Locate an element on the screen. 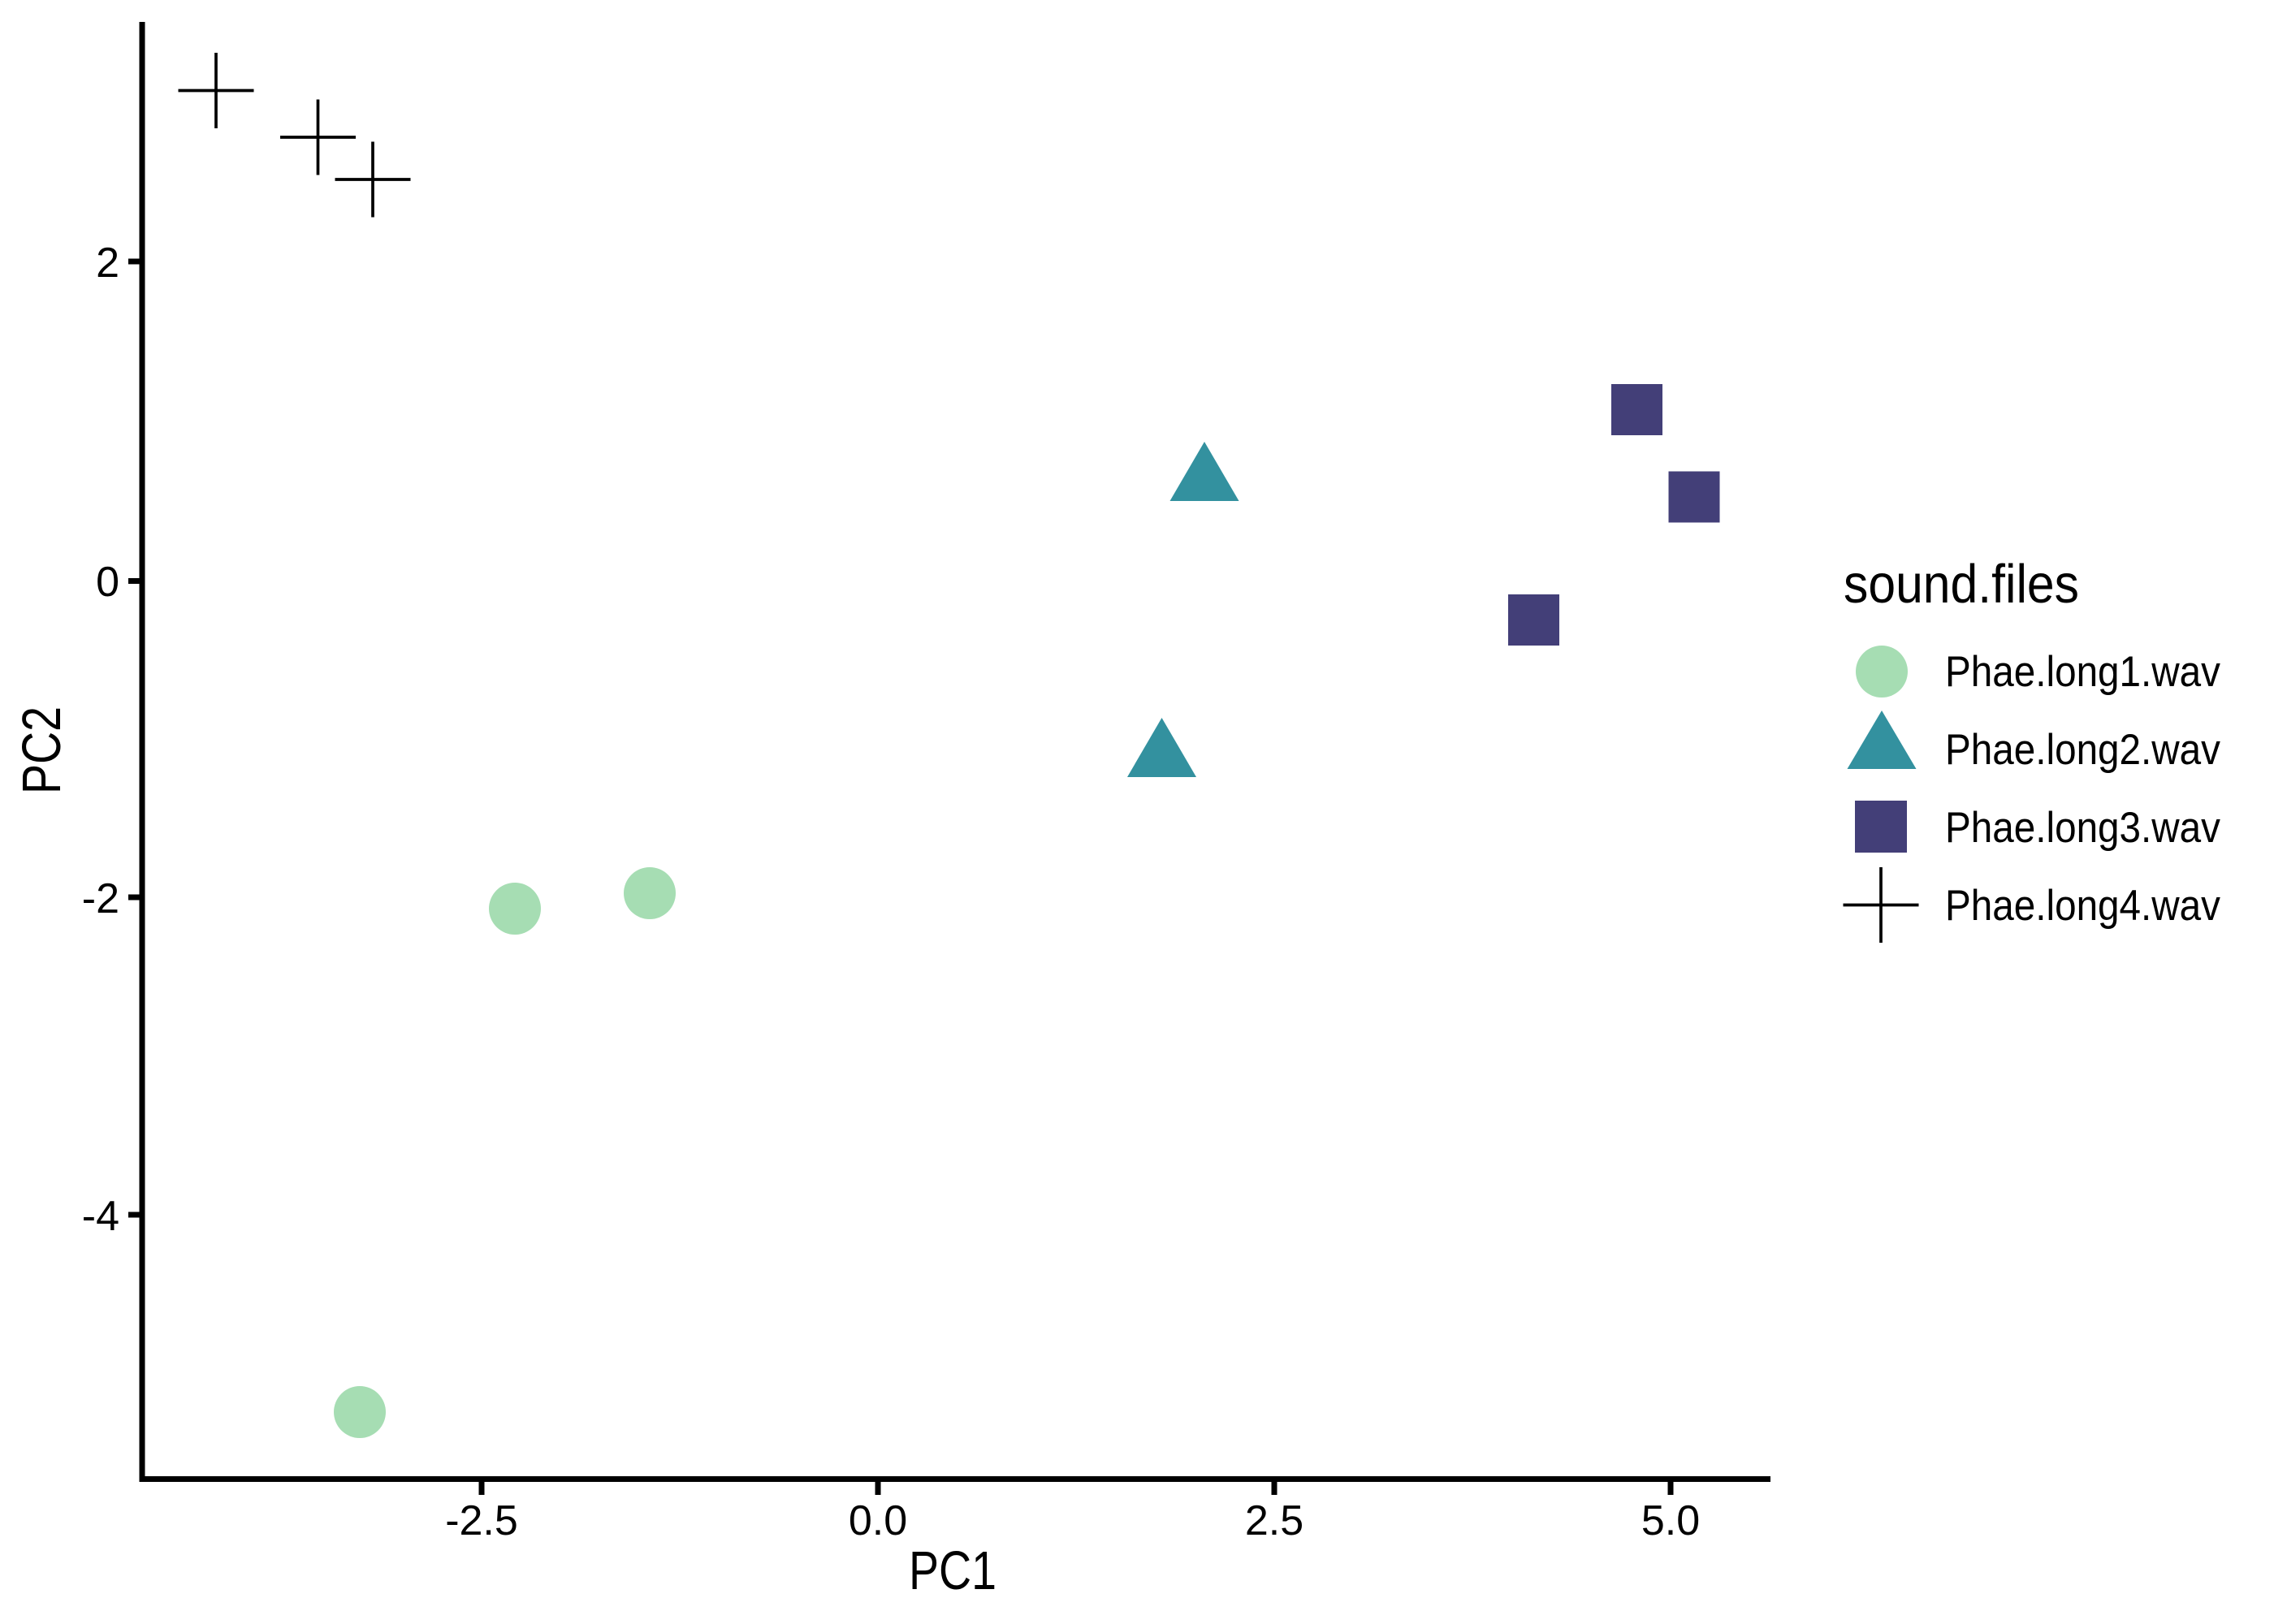 Image resolution: width=2274 pixels, height=1624 pixels. svg-text: Phae.long2.wav is located at coordinates (2082, 750).